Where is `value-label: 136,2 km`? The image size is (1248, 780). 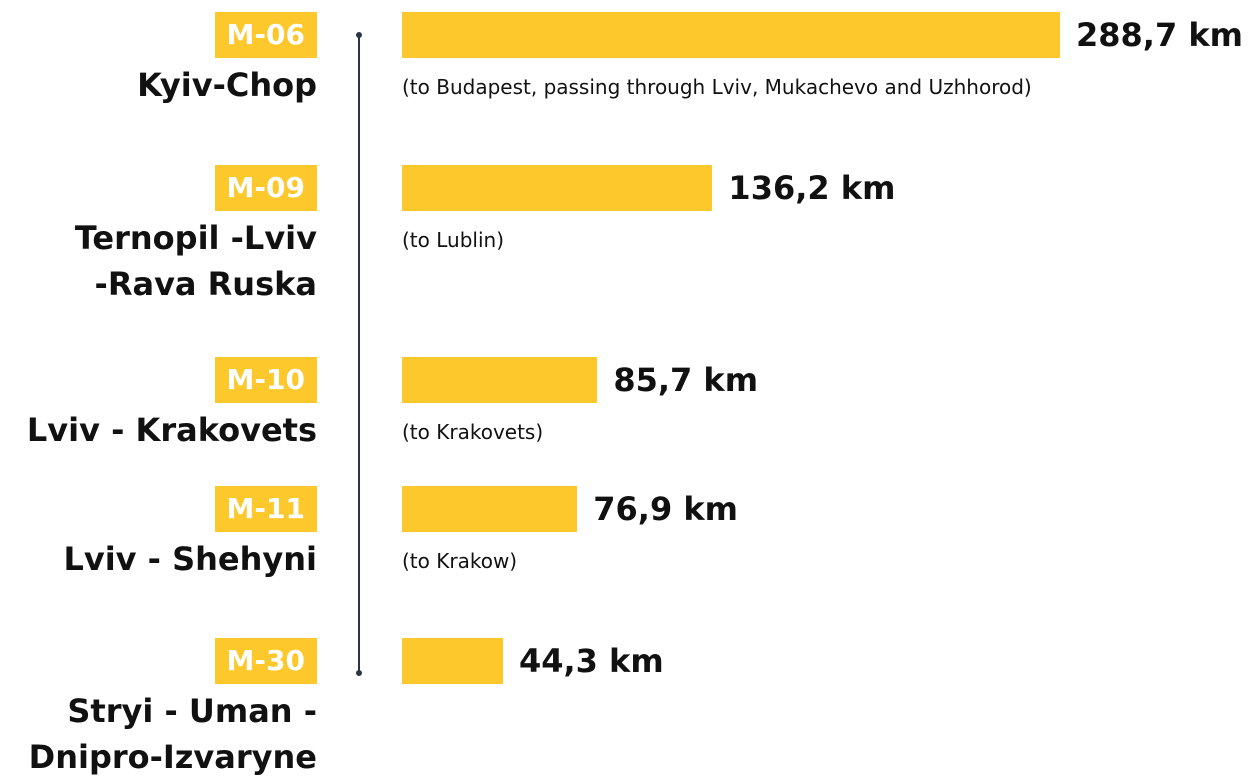 value-label: 136,2 km is located at coordinates (812, 188).